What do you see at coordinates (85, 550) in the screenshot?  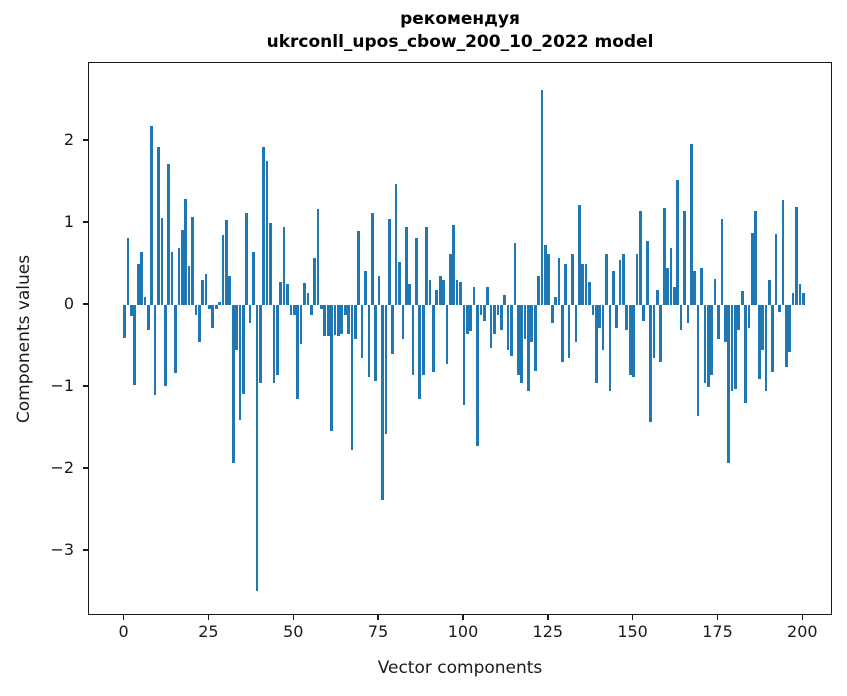 I see `y-tick-mark--3` at bounding box center [85, 550].